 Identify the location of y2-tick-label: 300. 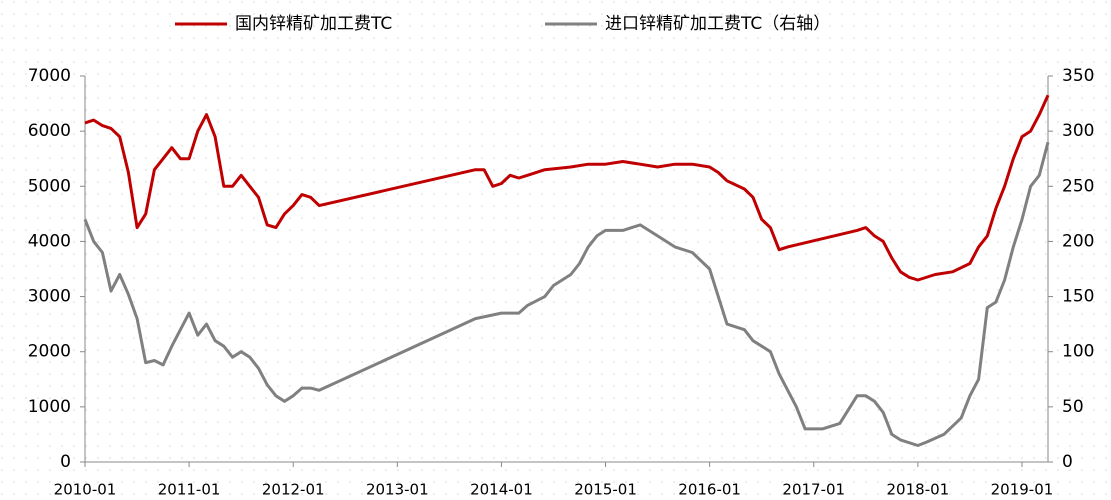
(1078, 131).